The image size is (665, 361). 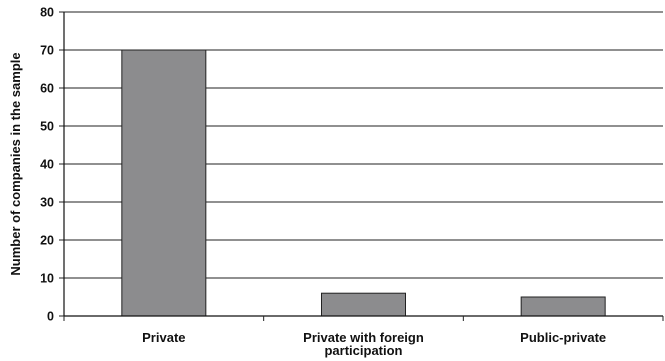 What do you see at coordinates (47, 241) in the screenshot?
I see `y-tick-label: 20` at bounding box center [47, 241].